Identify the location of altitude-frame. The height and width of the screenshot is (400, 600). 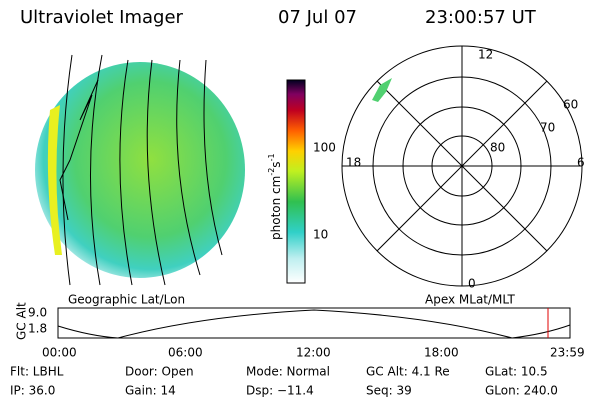
(314, 323).